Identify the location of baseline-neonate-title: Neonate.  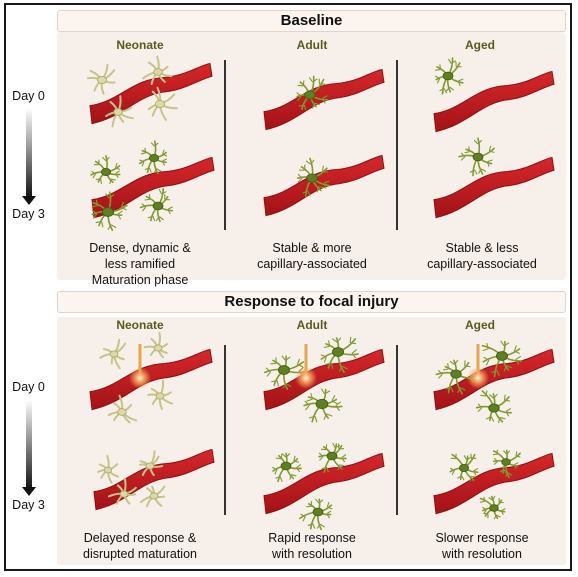
(140, 45).